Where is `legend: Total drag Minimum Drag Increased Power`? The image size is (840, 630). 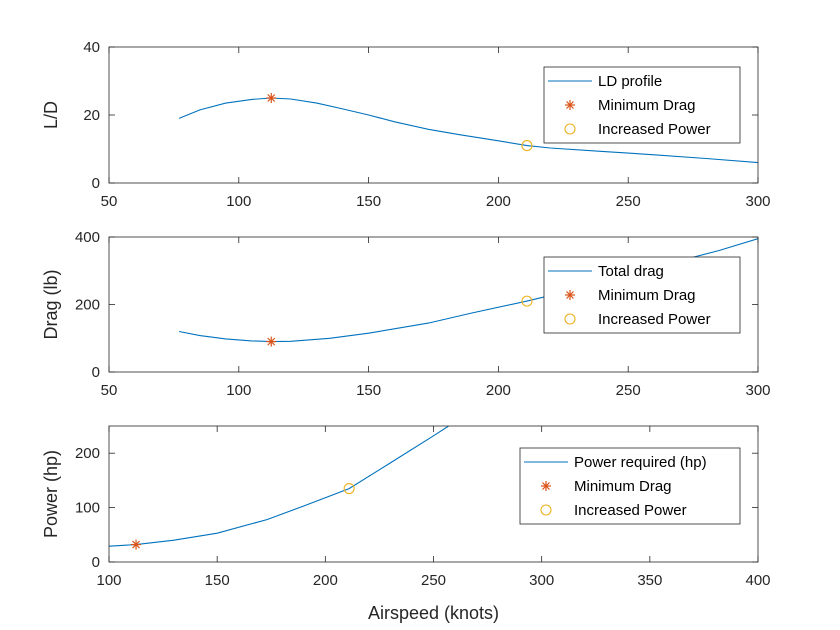
legend: Total drag Minimum Drag Increased Power is located at coordinates (642, 295).